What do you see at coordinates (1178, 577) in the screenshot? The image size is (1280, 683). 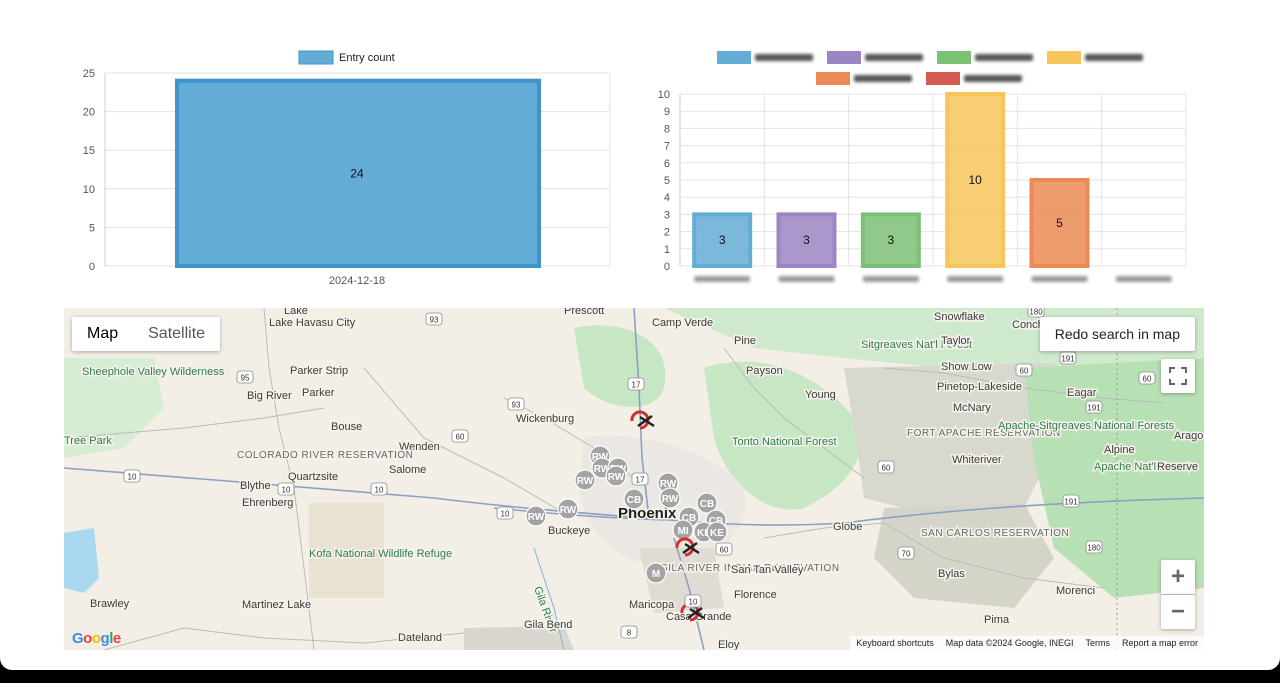 I see `zoom-in-button: +` at bounding box center [1178, 577].